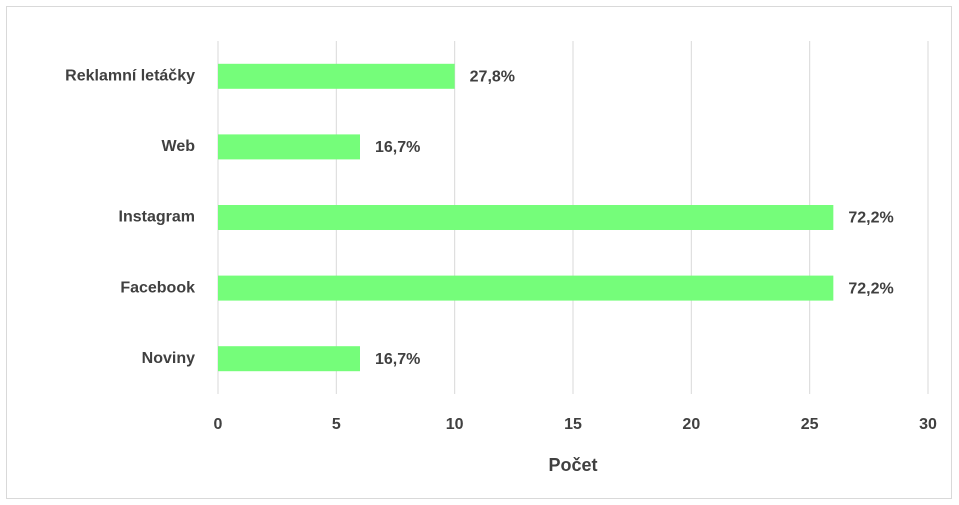 The width and height of the screenshot is (959, 505). I want to click on y-tick-label: Web, so click(179, 146).